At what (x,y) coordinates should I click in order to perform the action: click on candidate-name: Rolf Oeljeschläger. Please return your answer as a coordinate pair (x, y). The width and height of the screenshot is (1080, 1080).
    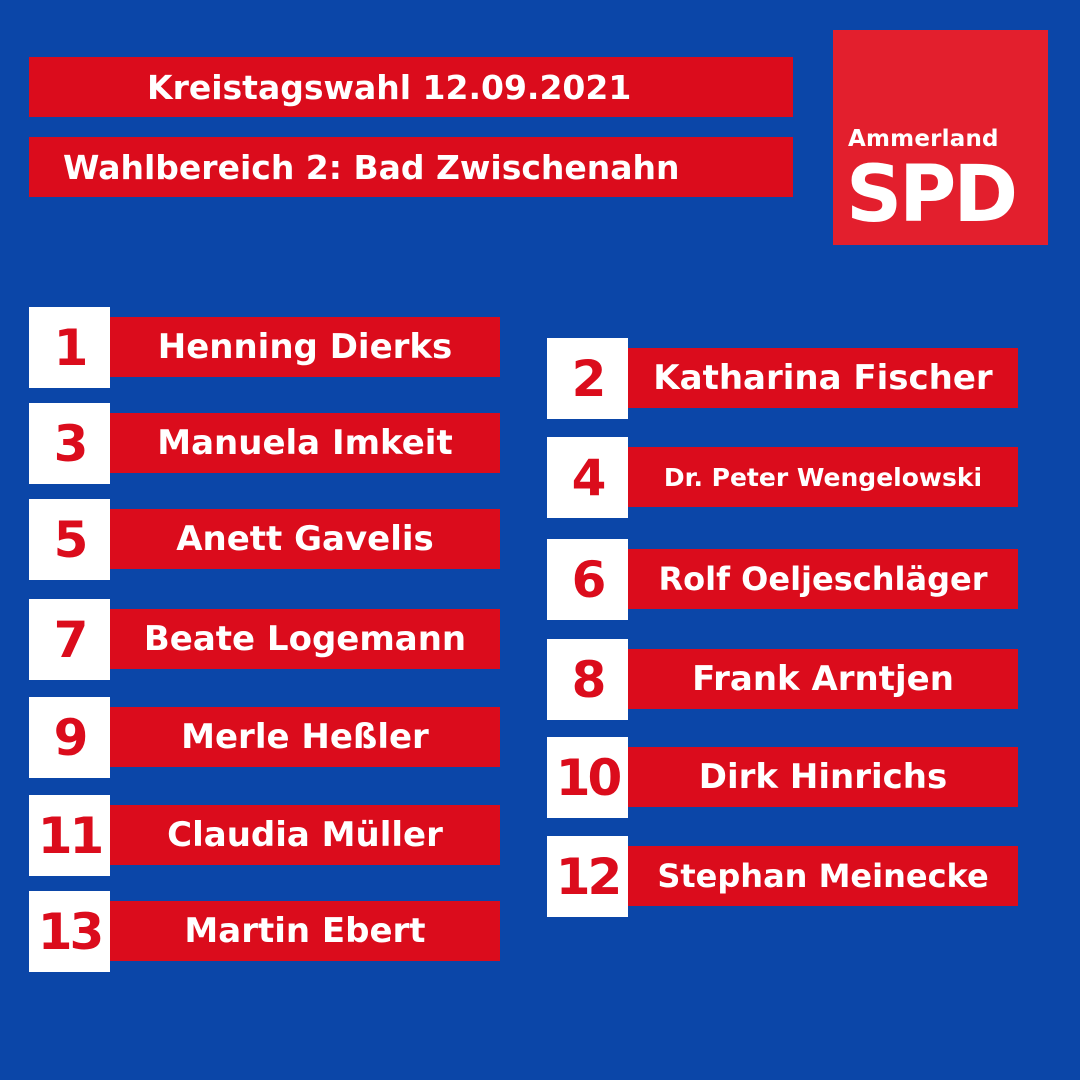
    Looking at the image, I should click on (823, 579).